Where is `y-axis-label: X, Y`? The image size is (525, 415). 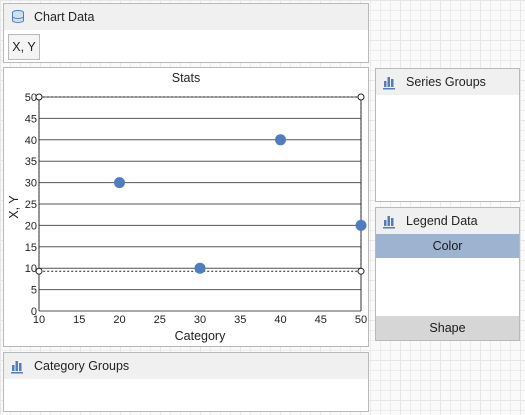
y-axis-label: X, Y is located at coordinates (14, 207).